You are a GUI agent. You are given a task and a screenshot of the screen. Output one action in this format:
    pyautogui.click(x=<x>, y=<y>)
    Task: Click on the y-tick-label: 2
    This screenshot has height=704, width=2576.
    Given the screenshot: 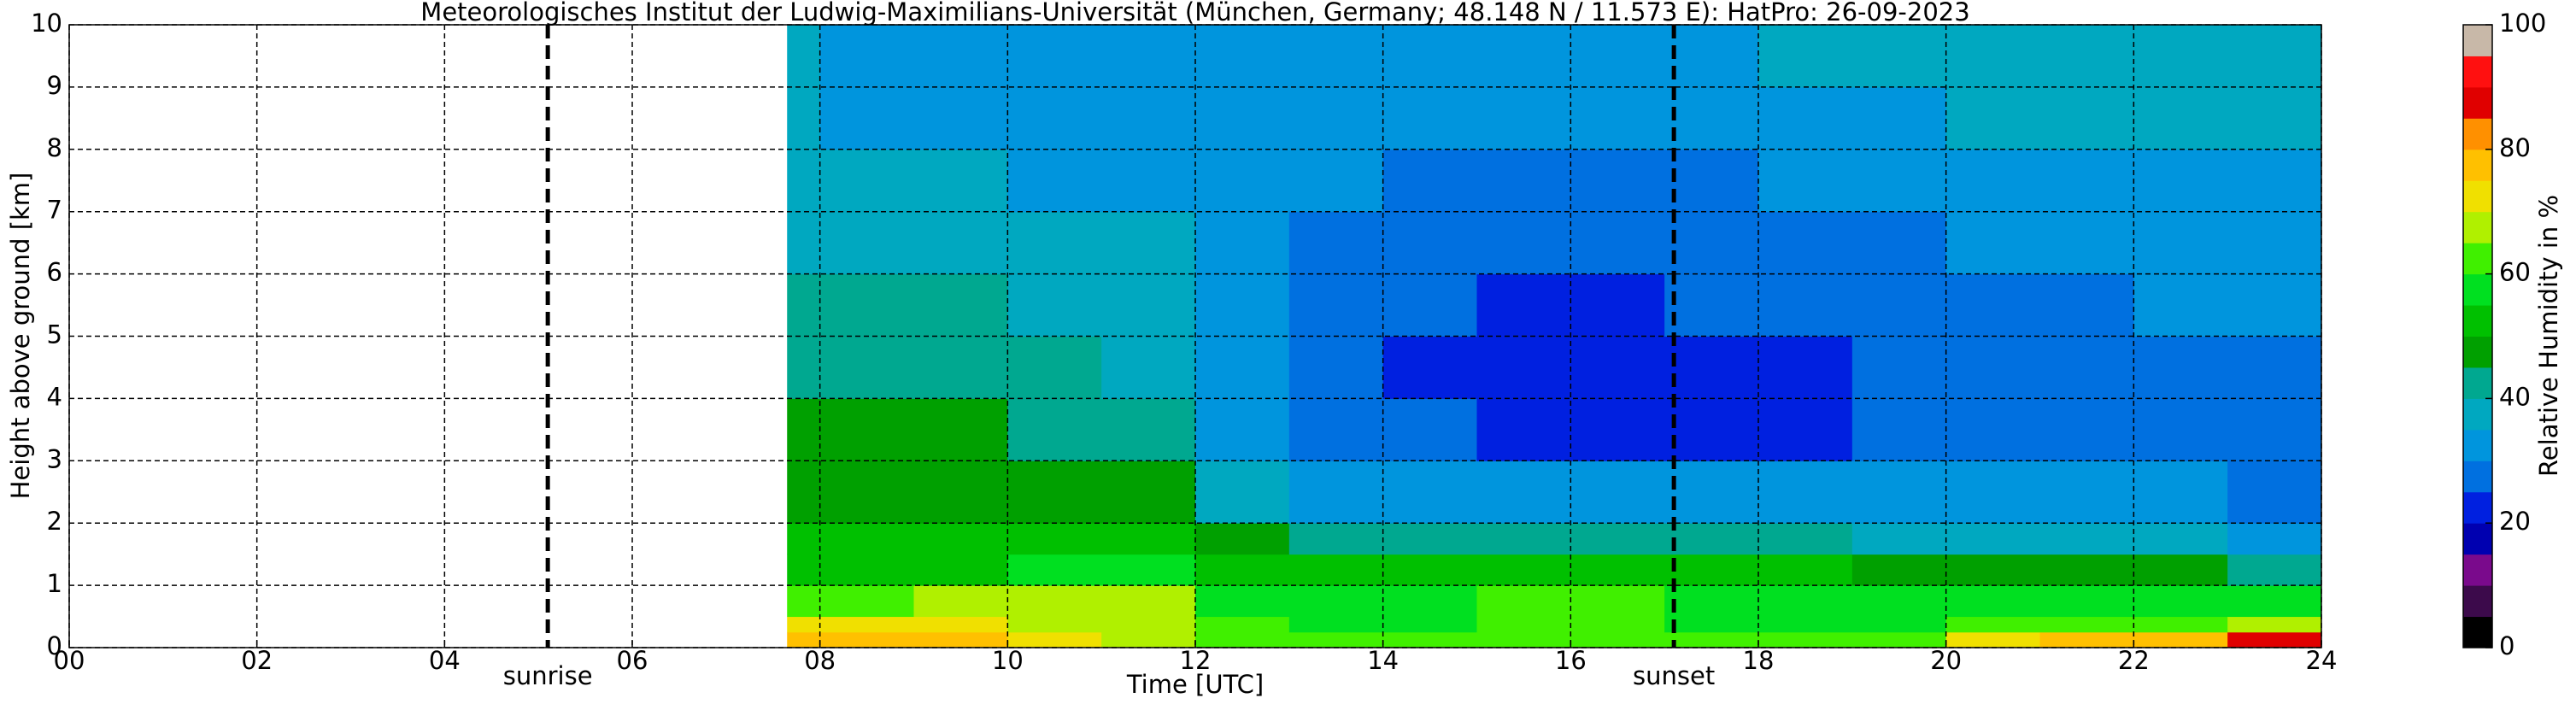 What is the action you would take?
    pyautogui.click(x=54, y=521)
    